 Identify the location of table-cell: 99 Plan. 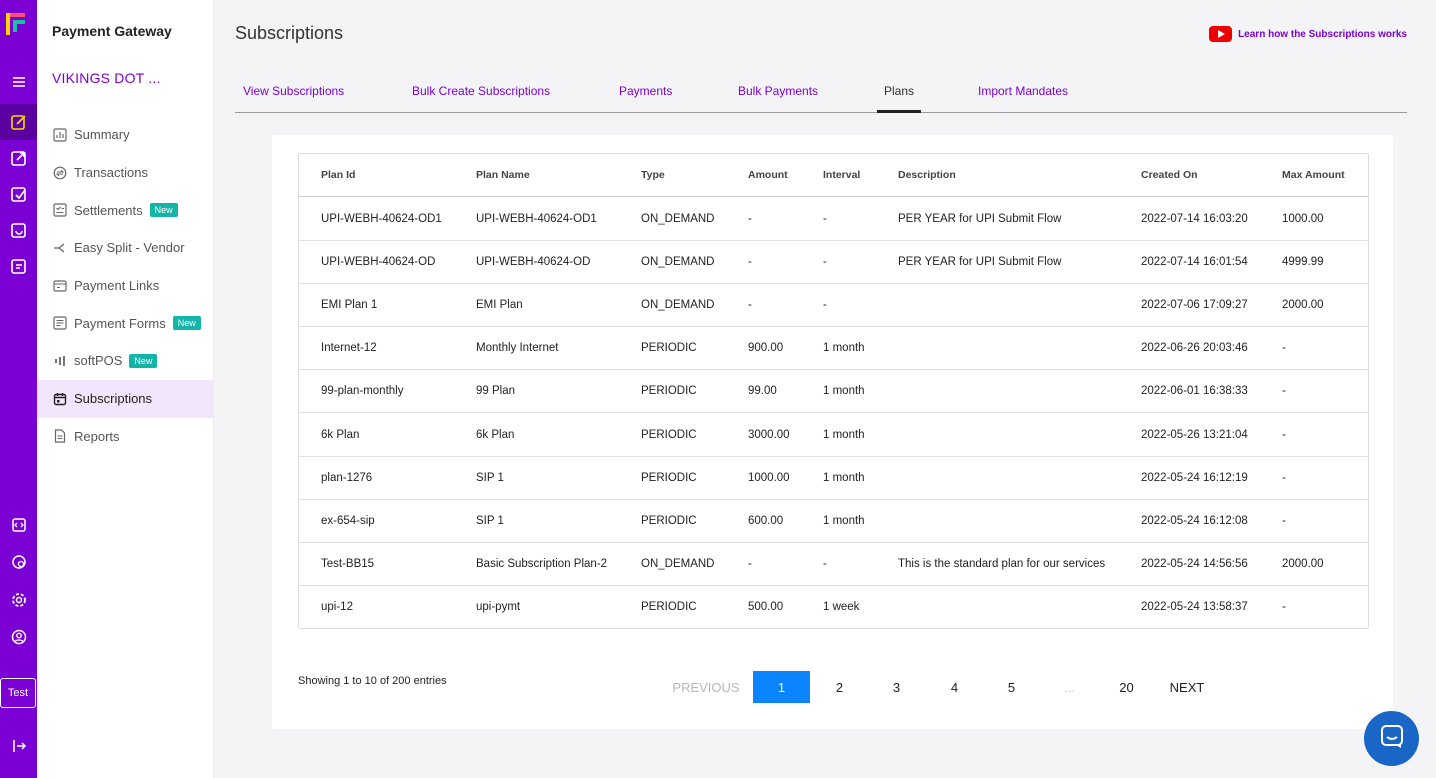
(496, 391).